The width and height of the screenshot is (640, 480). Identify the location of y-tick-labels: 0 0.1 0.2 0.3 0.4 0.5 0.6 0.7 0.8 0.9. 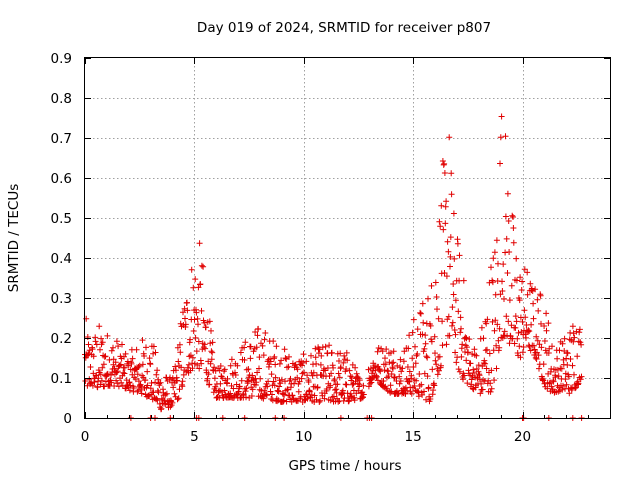
(61, 239).